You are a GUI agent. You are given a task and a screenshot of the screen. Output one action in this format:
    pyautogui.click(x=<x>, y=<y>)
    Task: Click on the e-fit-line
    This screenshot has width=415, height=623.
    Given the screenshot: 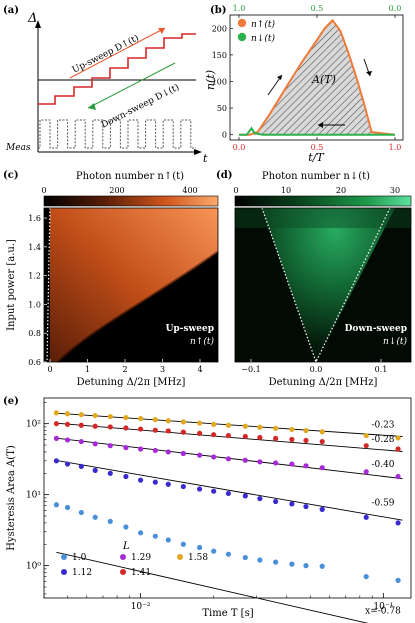 What is the action you would take?
    pyautogui.click(x=229, y=490)
    